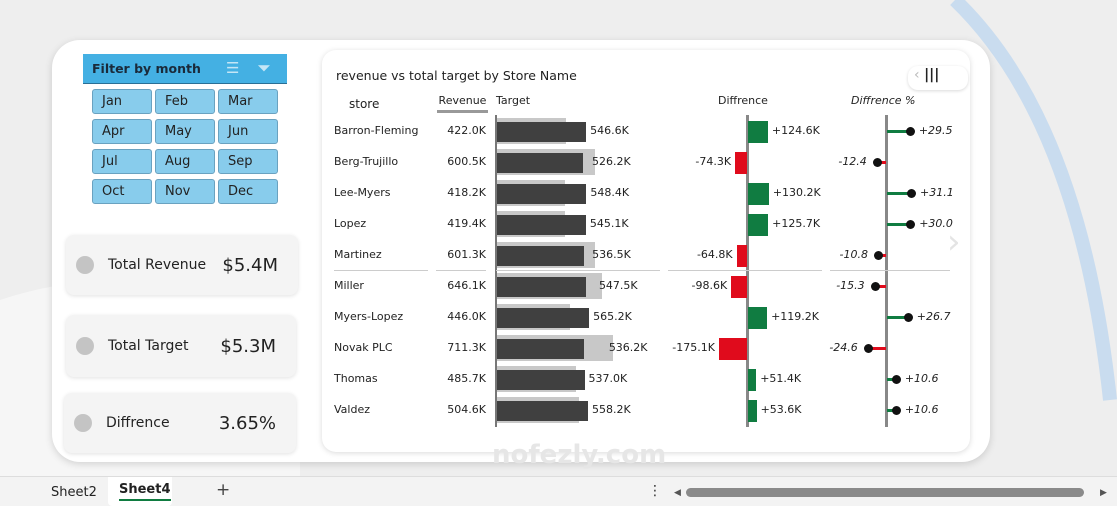 Image resolution: width=1117 pixels, height=506 pixels. What do you see at coordinates (122, 191) in the screenshot?
I see `month-button-oct: Oct` at bounding box center [122, 191].